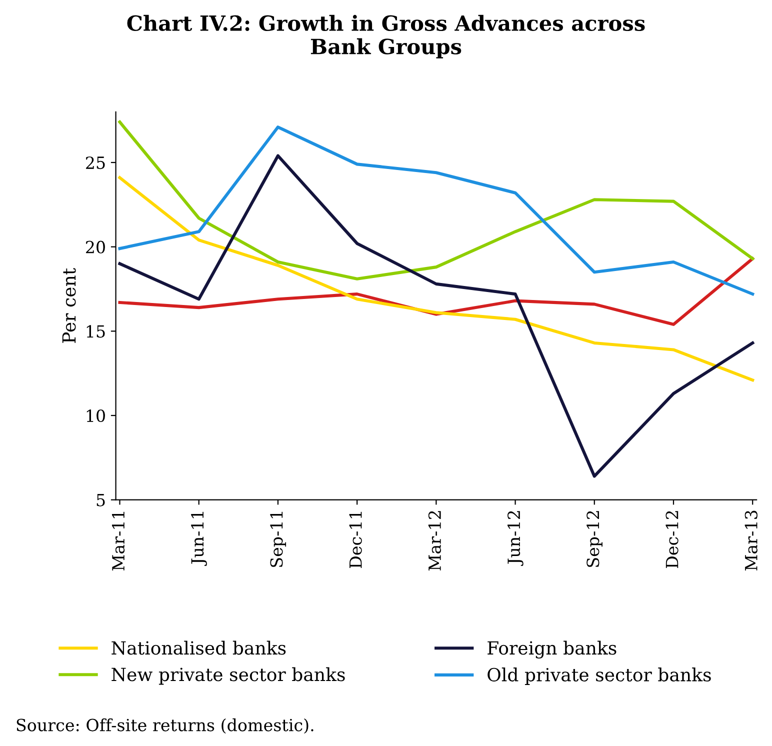  What do you see at coordinates (100, 500) in the screenshot?
I see `y-tick-label: 5` at bounding box center [100, 500].